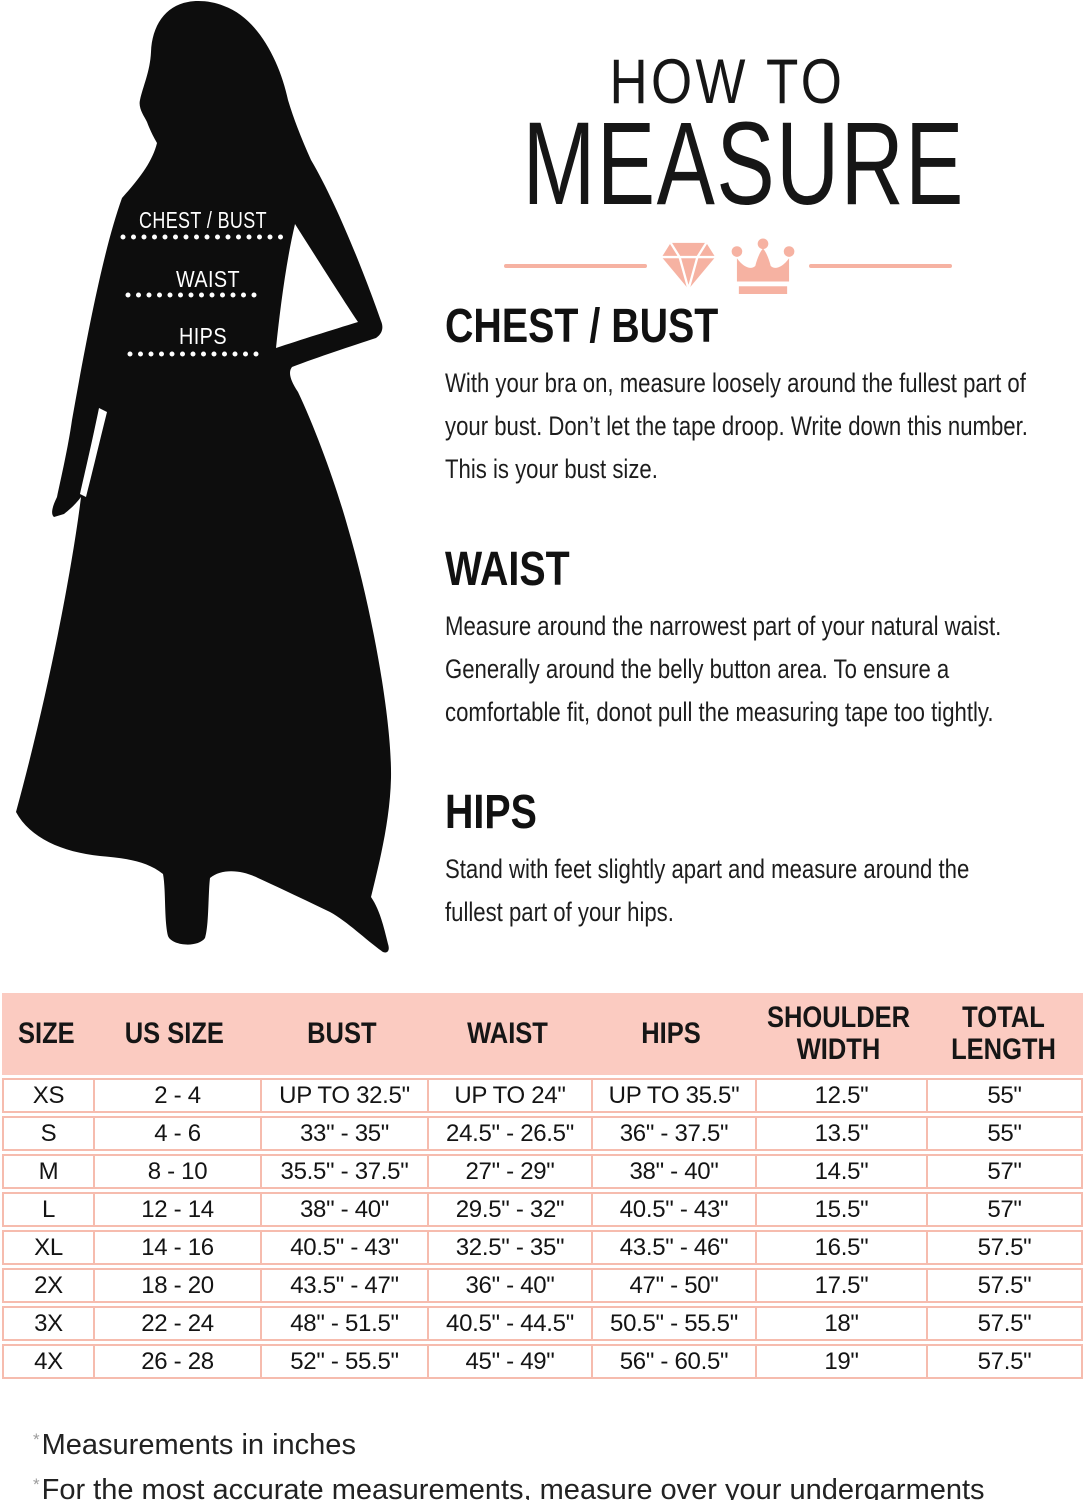 The image size is (1085, 1500). Describe the element at coordinates (48, 1361) in the screenshot. I see `table-cell: 4X` at that location.